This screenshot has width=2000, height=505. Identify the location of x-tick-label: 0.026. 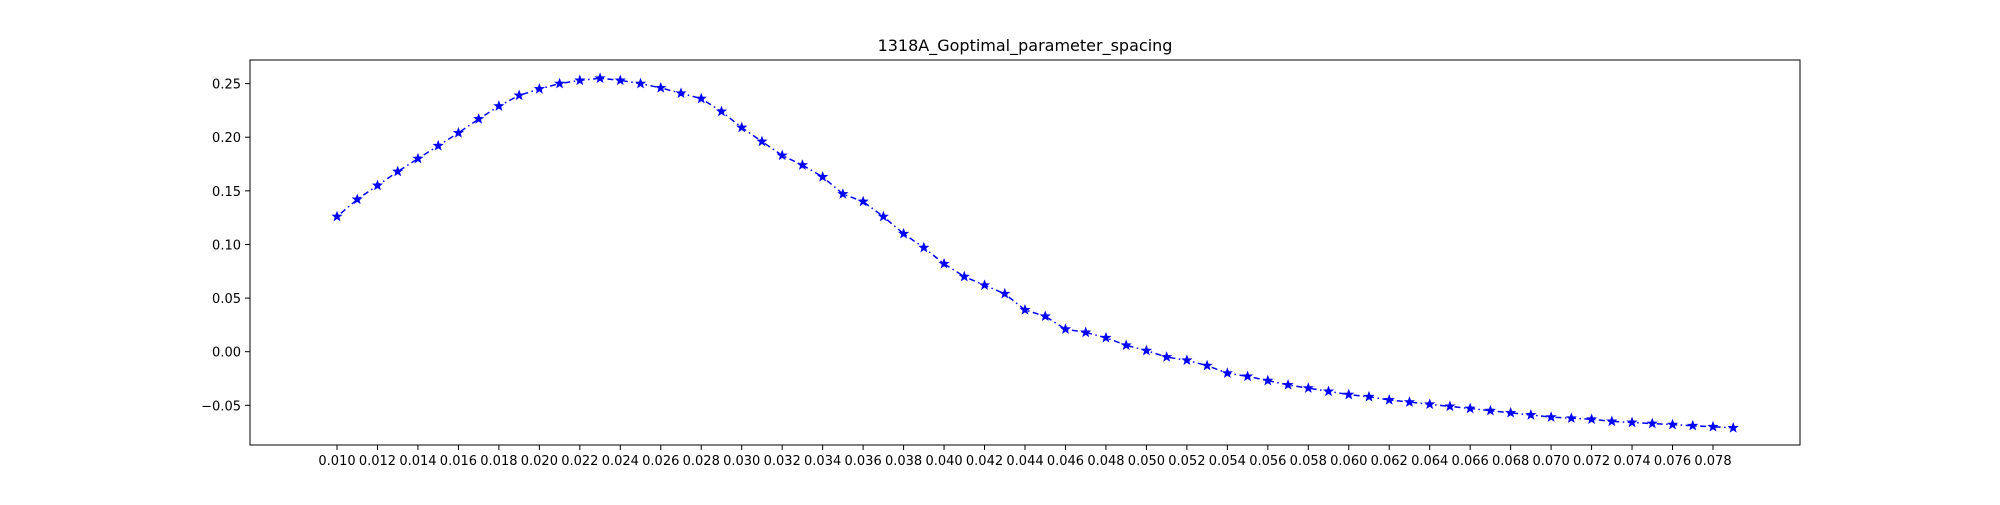
(660, 461).